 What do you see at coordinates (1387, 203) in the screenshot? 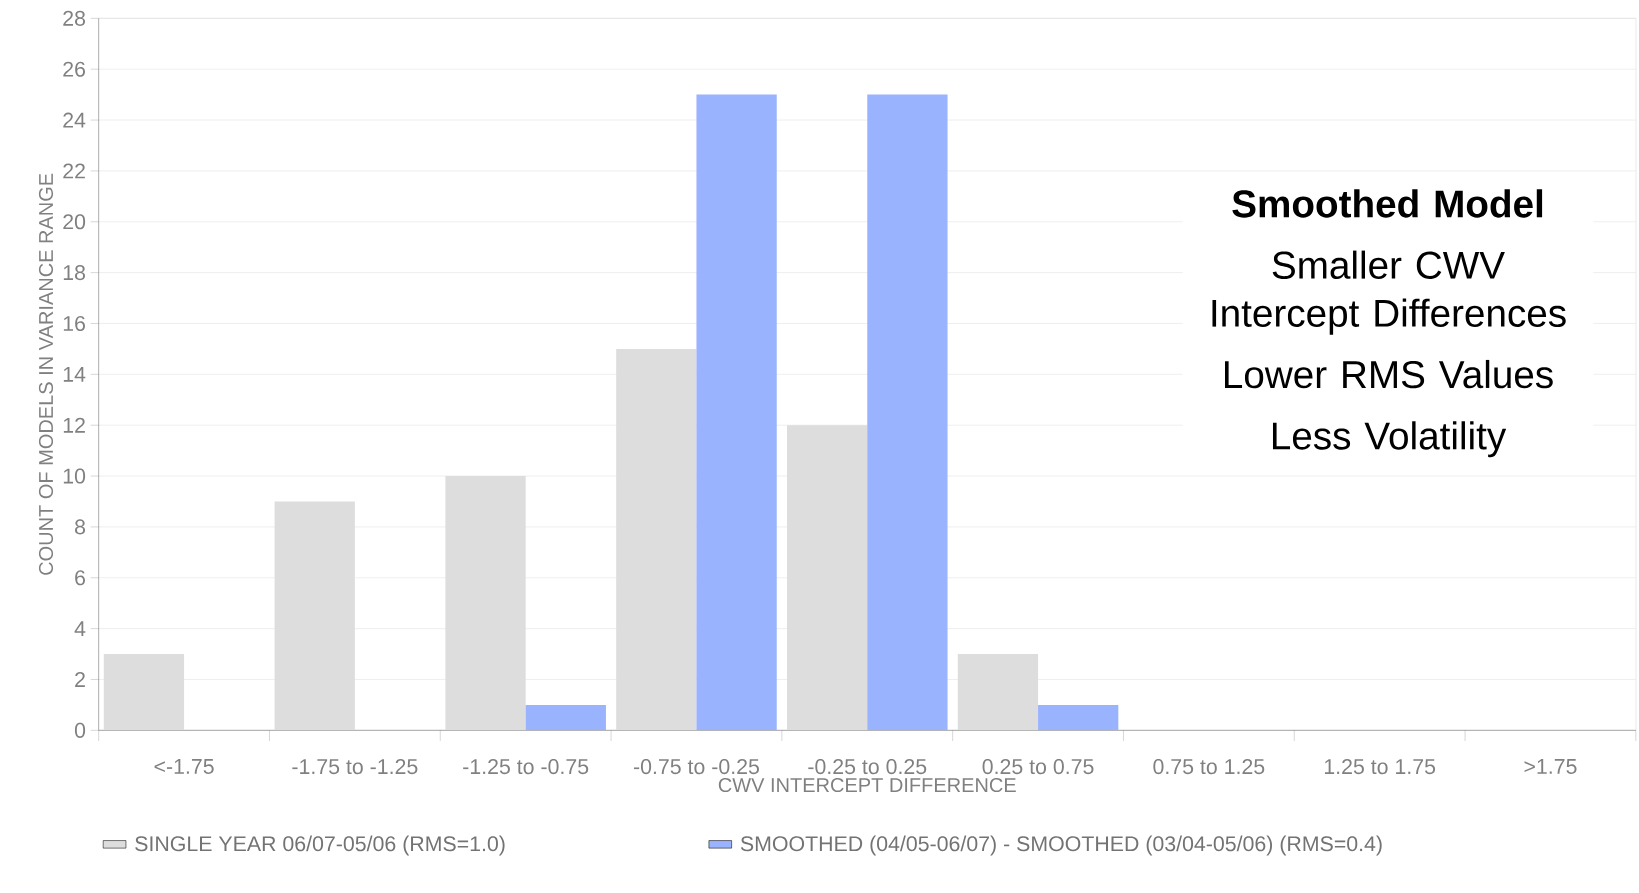
I see `annotation: Smoothed Model` at bounding box center [1387, 203].